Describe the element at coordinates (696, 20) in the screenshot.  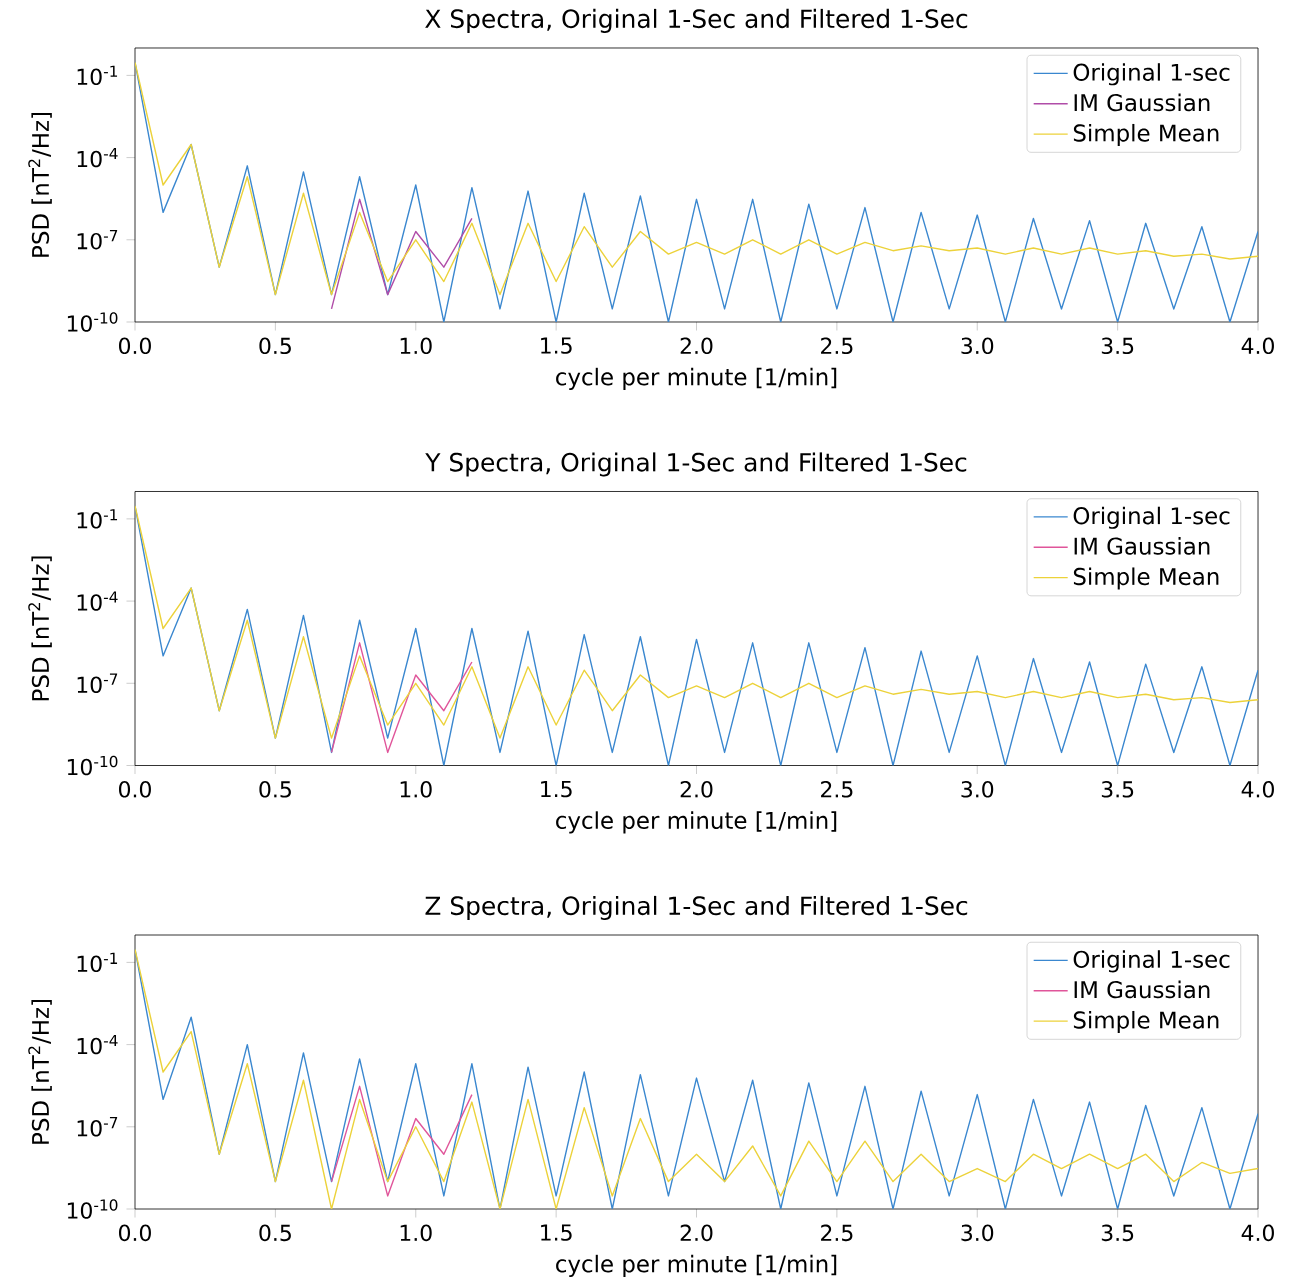
I see `chart-title: X Spectra, Original 1-Sec and Filtered 1-Sec` at that location.